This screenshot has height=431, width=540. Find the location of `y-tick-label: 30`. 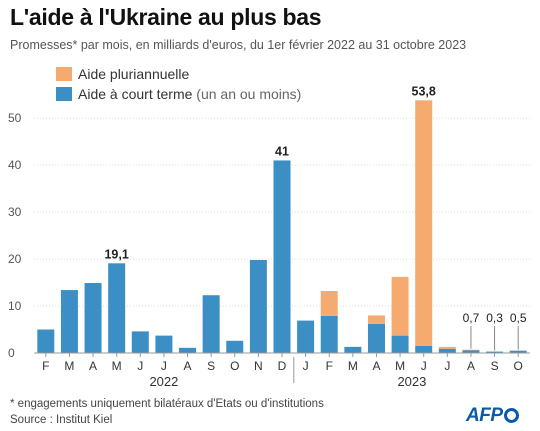

y-tick-label: 30 is located at coordinates (15, 212).